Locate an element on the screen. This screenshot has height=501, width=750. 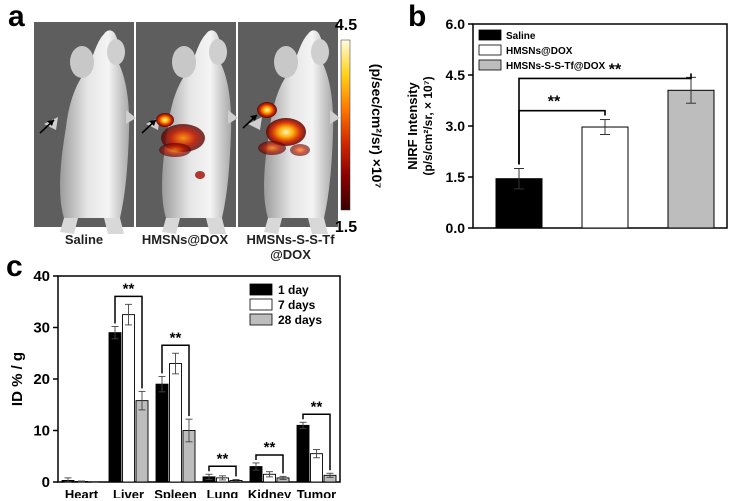
x-tick-label: Lung is located at coordinates (223, 492).